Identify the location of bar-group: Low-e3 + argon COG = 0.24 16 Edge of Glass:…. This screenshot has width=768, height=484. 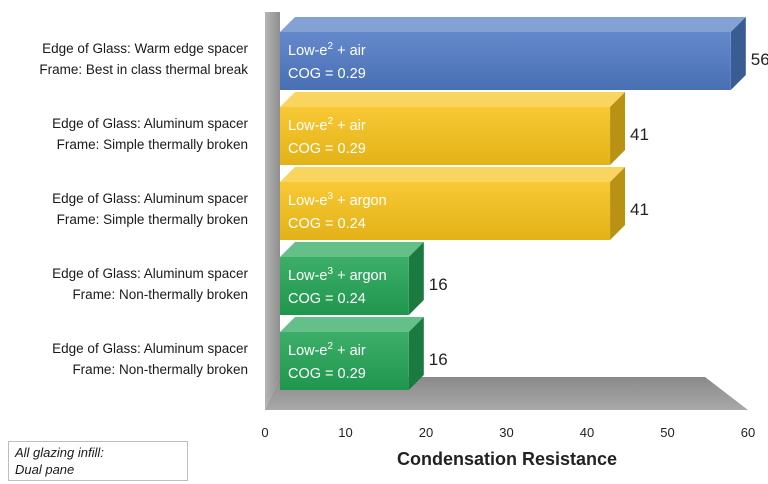
(250, 278).